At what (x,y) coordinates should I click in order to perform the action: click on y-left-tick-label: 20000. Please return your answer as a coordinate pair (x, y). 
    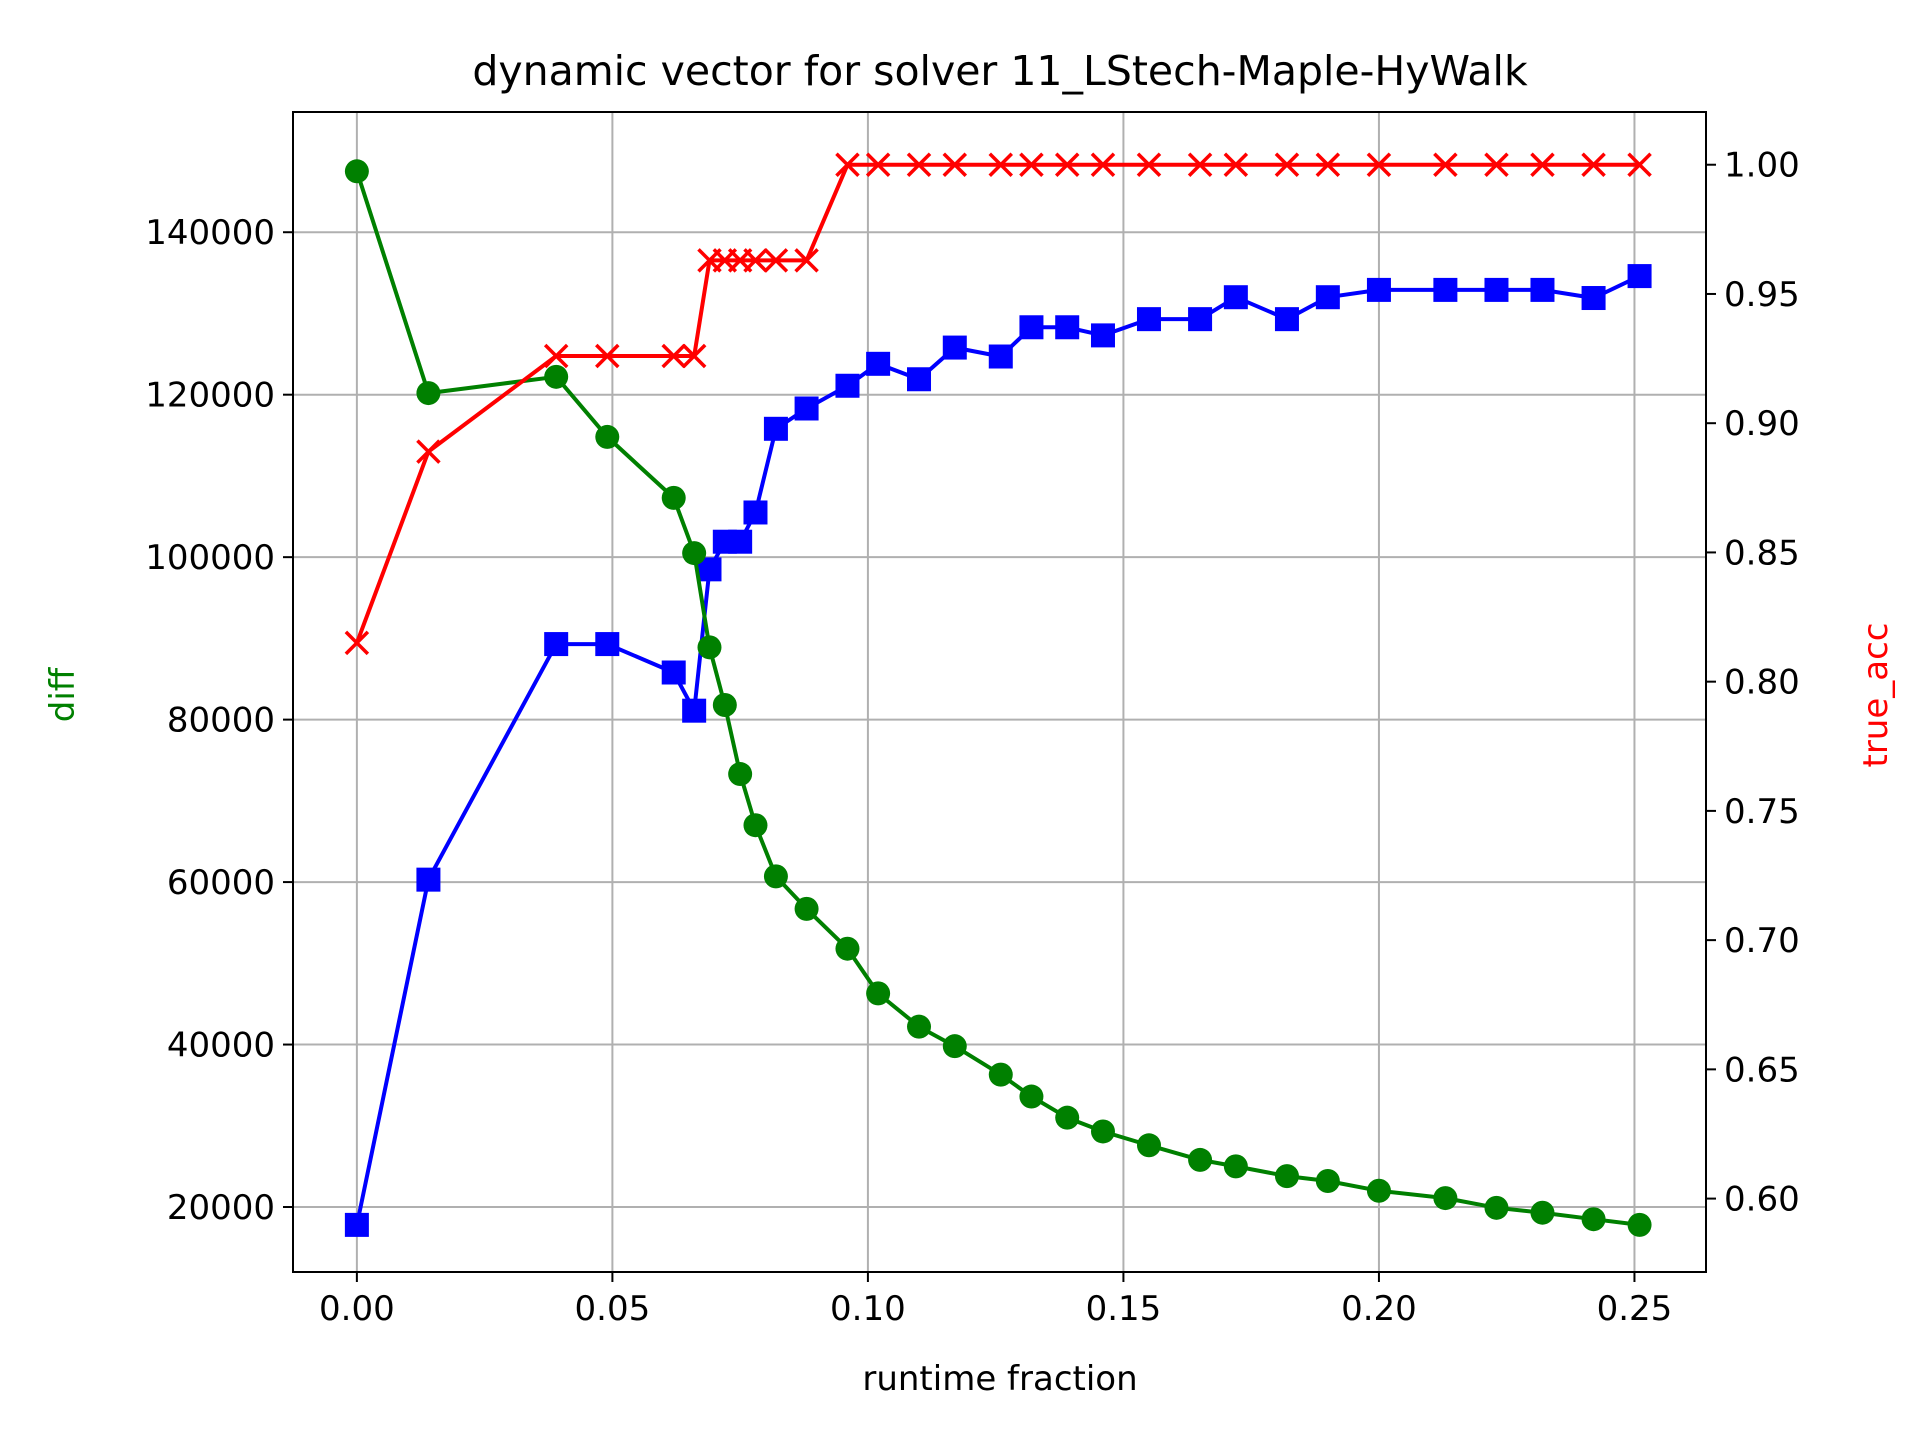
    Looking at the image, I should click on (221, 1208).